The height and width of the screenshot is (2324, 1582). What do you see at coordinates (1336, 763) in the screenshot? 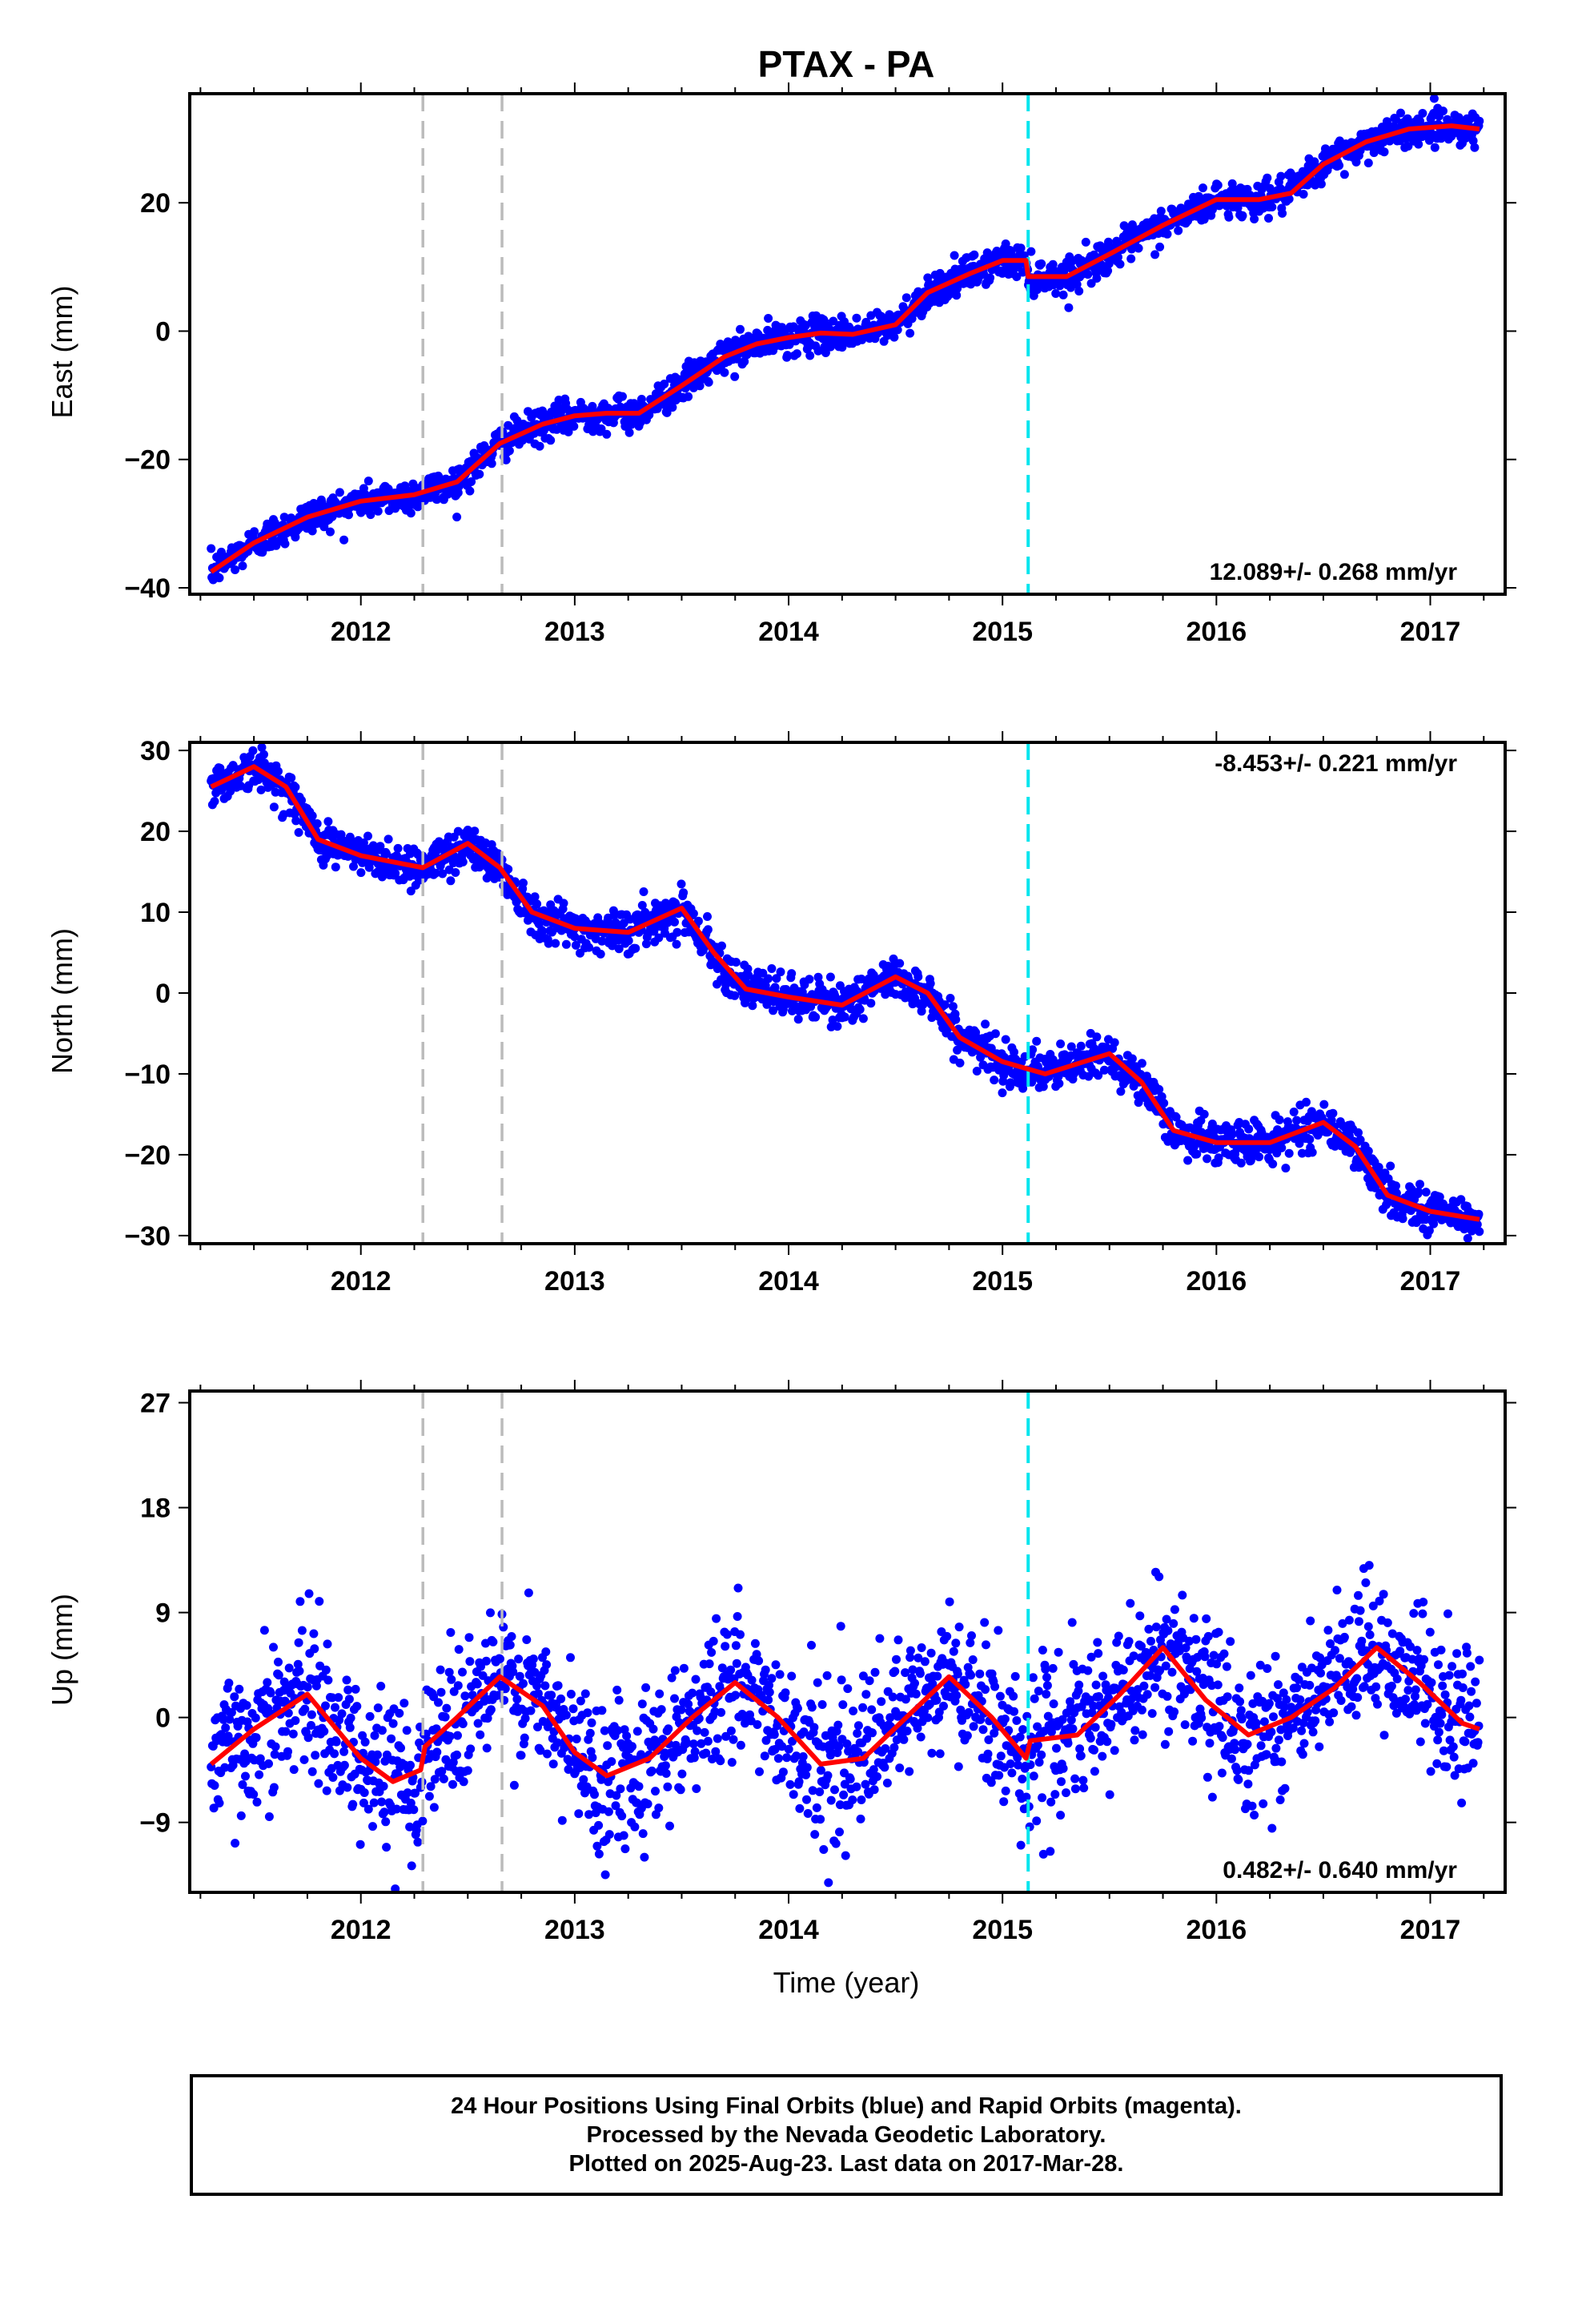
I see `rate-annotation-north: -8.453+/- 0.221 mm/yr` at bounding box center [1336, 763].